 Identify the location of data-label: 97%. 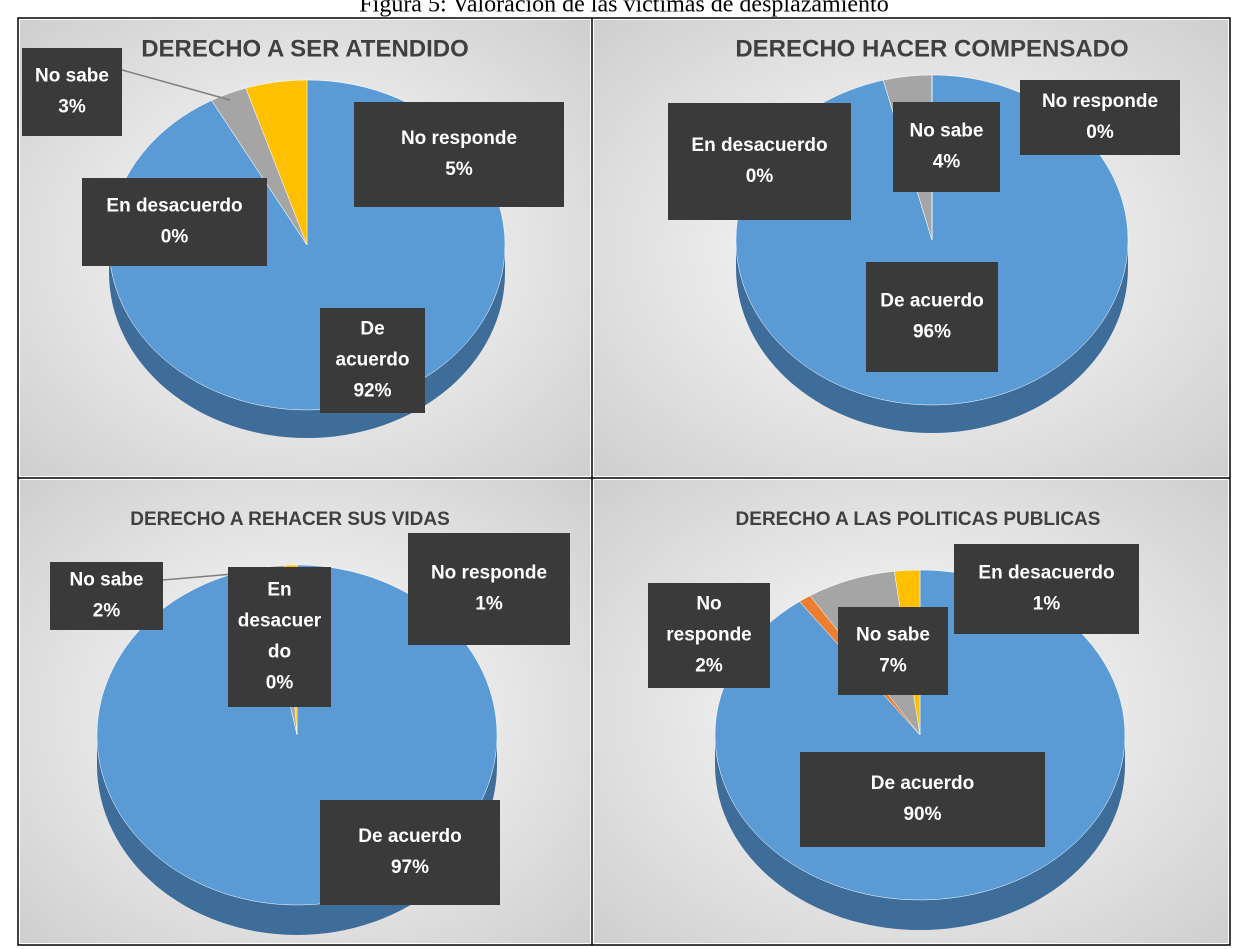
(410, 867).